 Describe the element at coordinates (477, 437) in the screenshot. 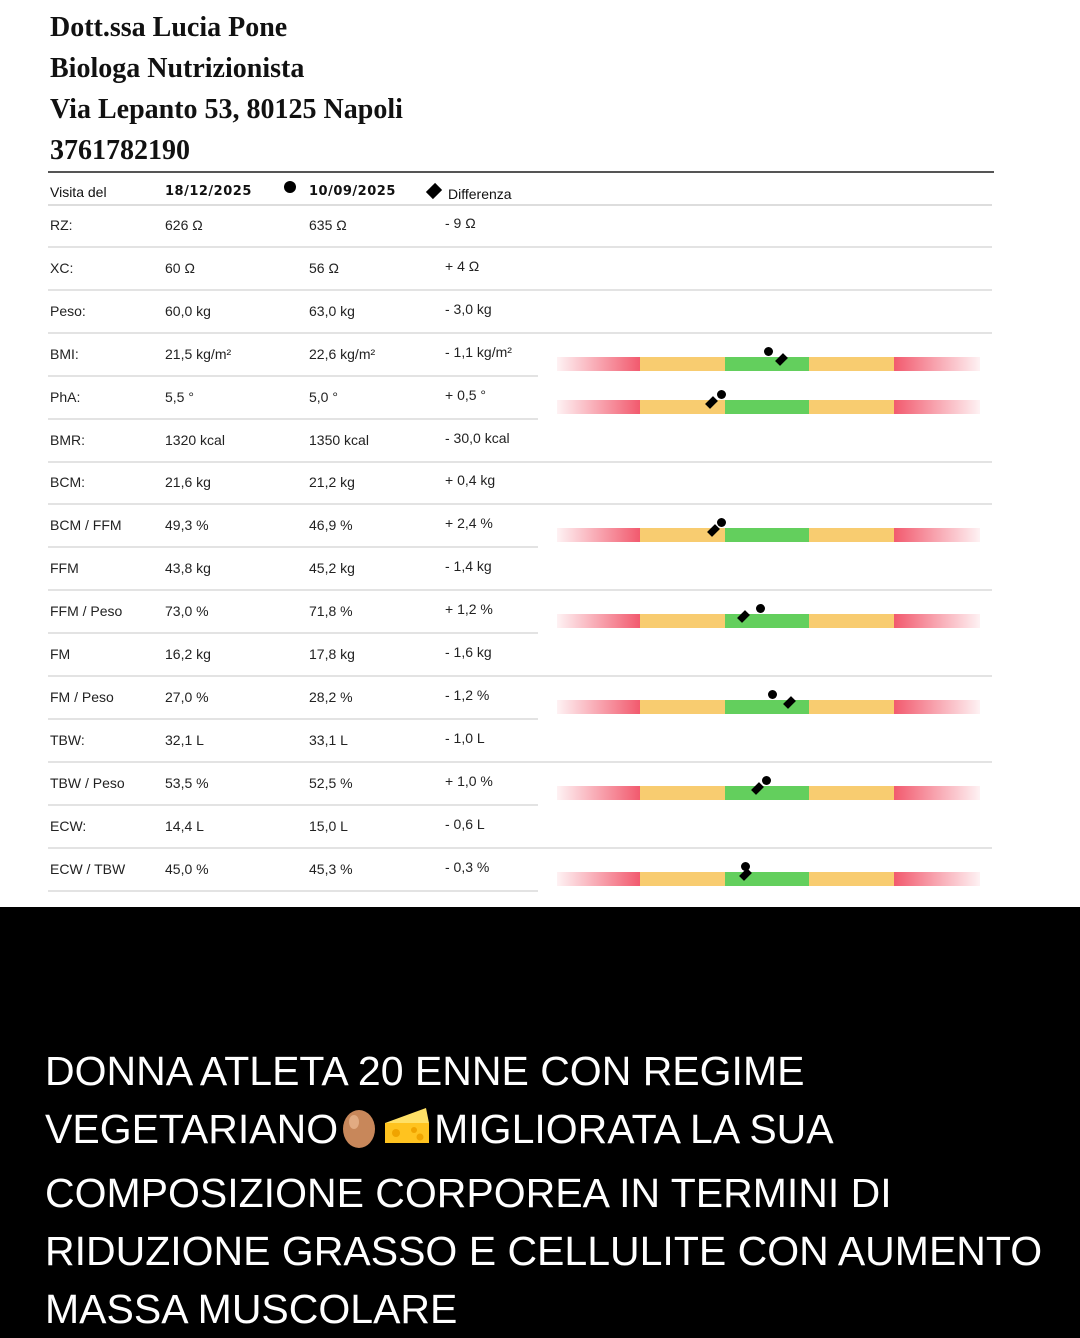

I see `difference-value: - 30,0 kcal` at that location.